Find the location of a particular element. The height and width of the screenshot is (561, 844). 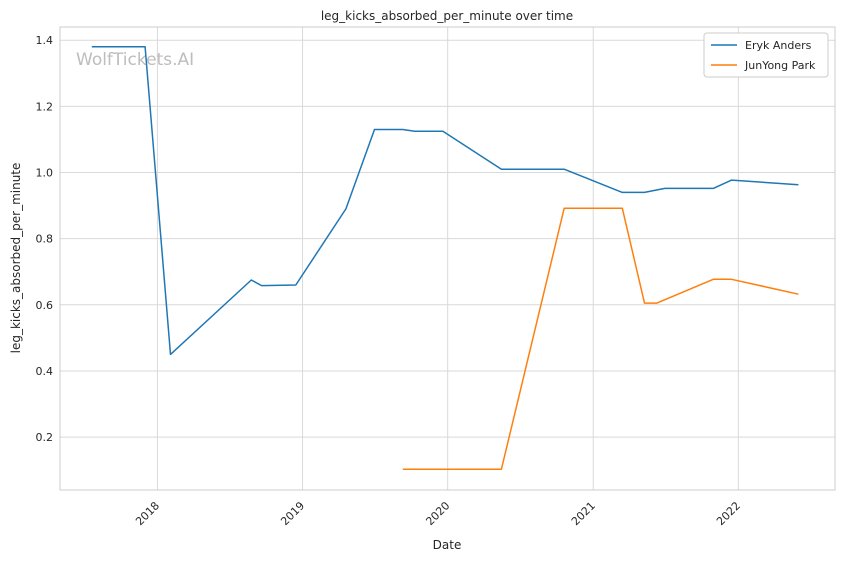

y-tick-label: 1.4 is located at coordinates (45, 40).